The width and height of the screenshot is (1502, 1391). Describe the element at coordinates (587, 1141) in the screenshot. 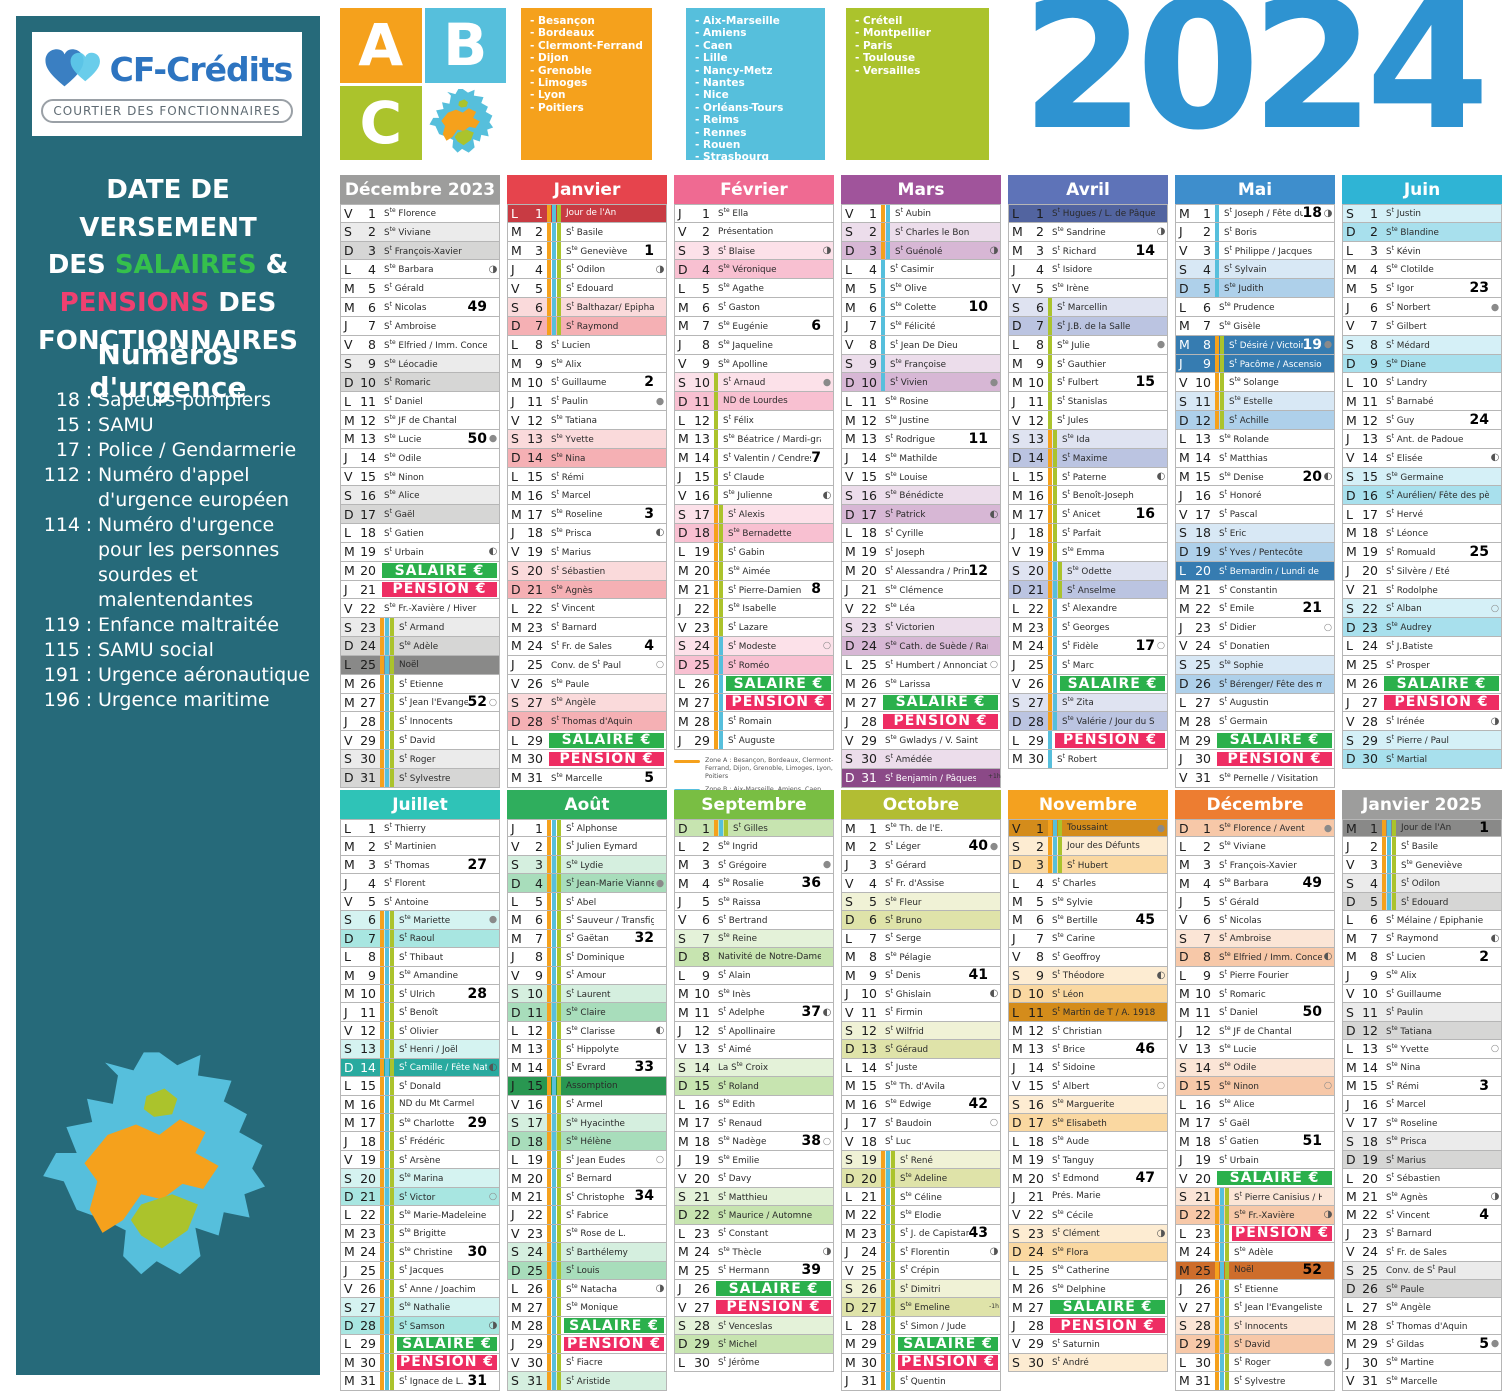

I see `day-row: D 18 Ste Hélène` at that location.